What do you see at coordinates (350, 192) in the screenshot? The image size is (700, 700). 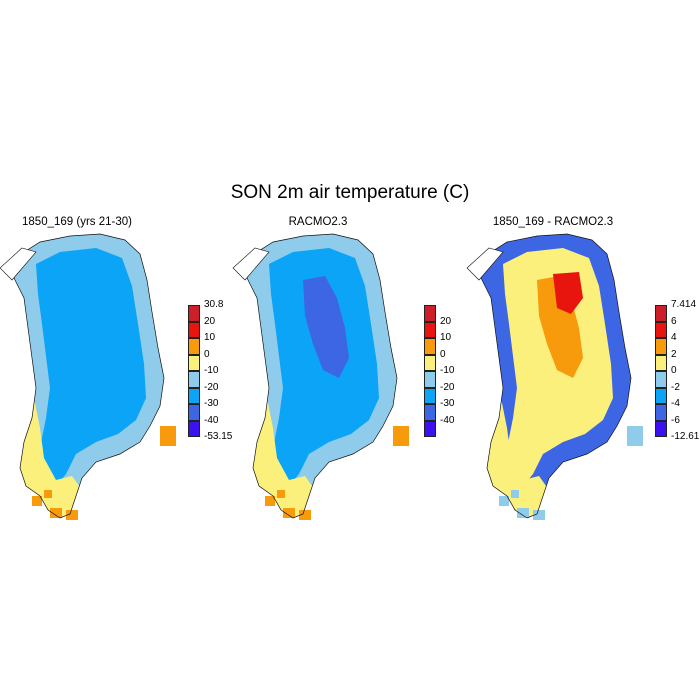 I see `figure-title: SON 2m air temperature (C)` at bounding box center [350, 192].